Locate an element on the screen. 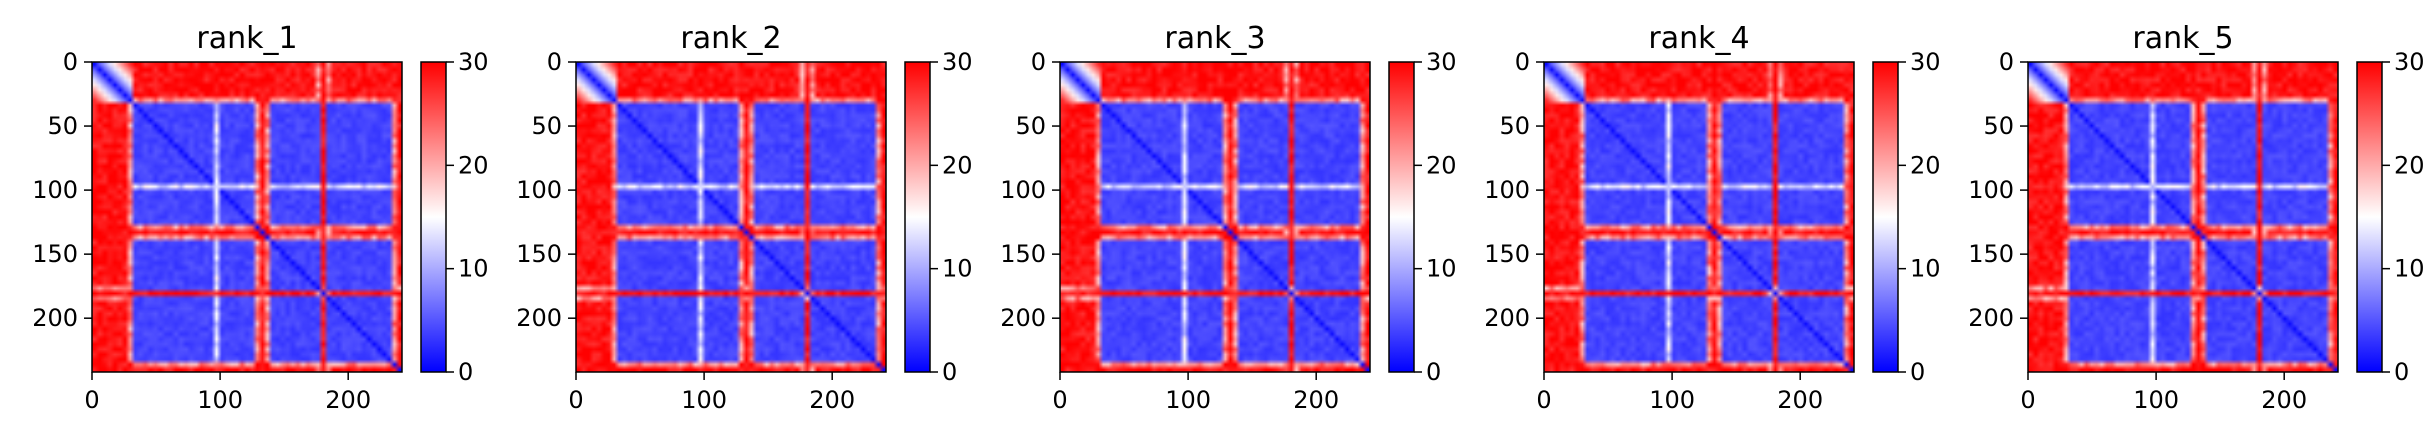 The image size is (2435, 438). subplot-title: rank_2 is located at coordinates (730, 38).